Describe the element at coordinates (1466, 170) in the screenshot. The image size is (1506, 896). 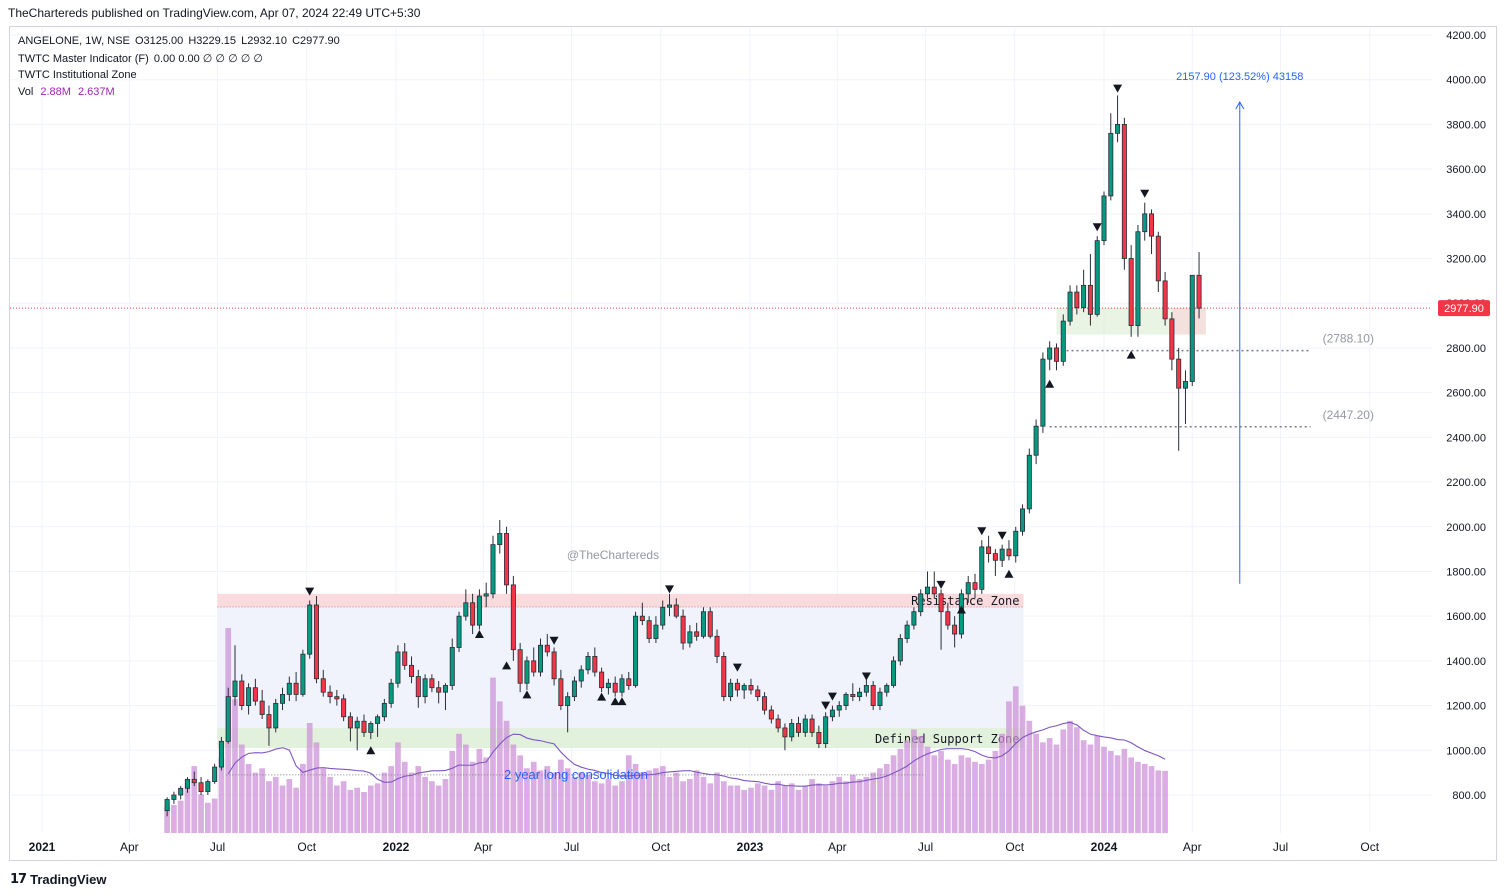
I see `price-tick-label: 3600.00` at that location.